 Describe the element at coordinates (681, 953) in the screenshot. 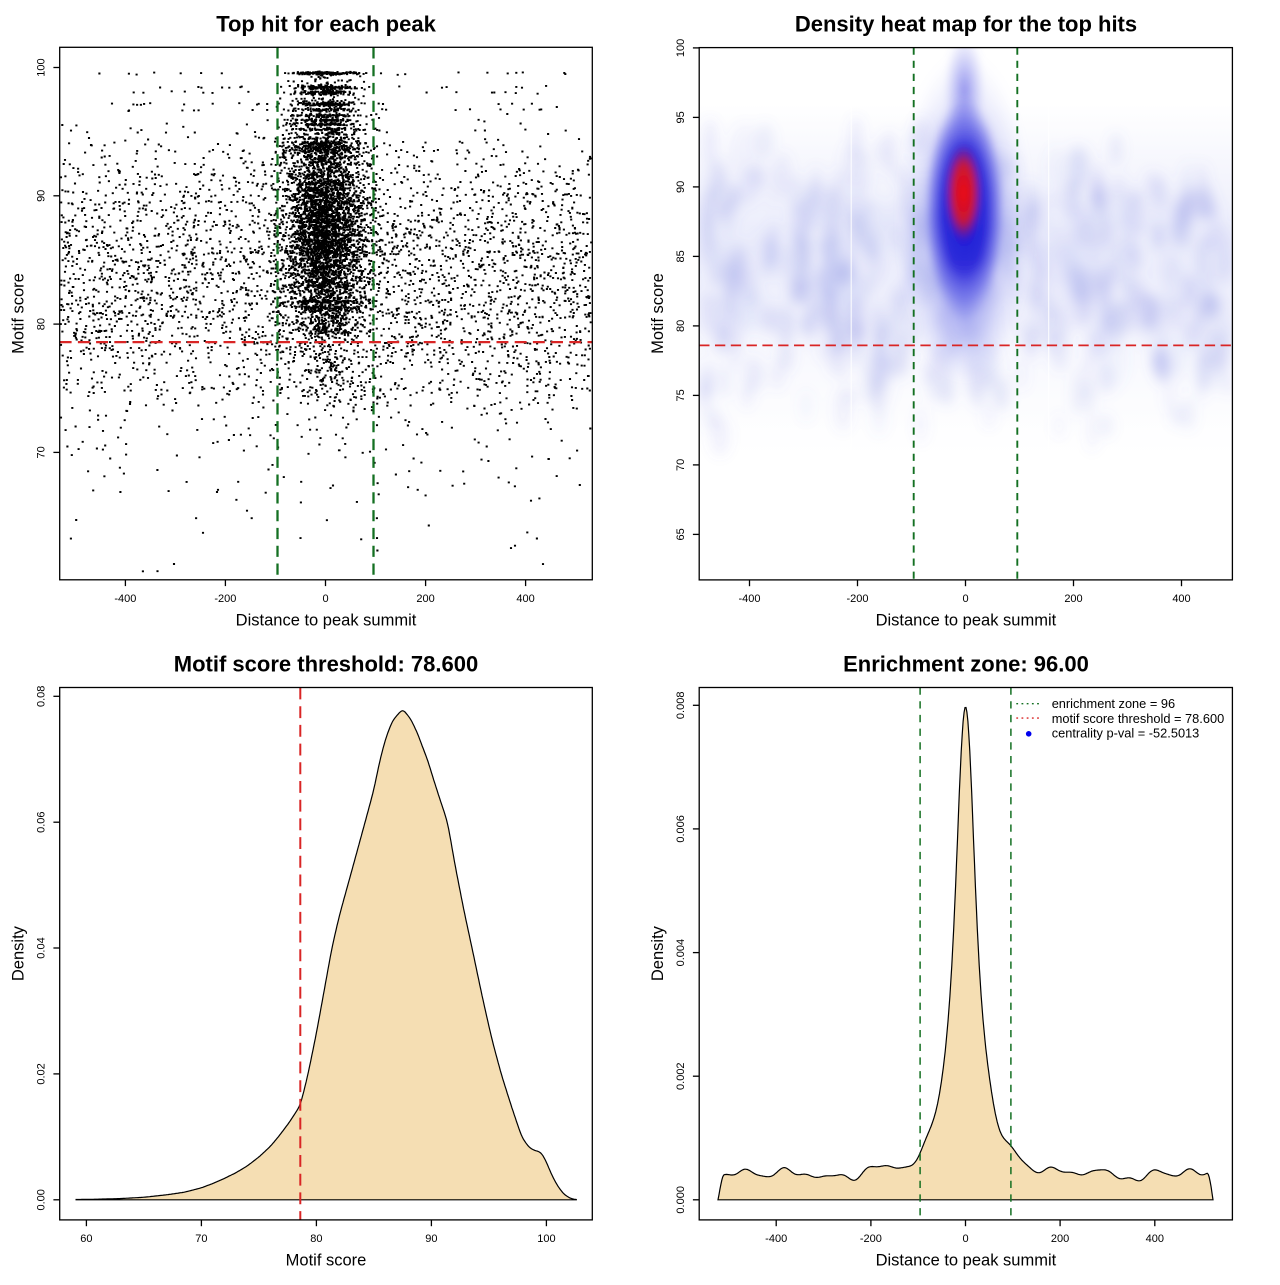

I see `svg-text: 0.004` at that location.